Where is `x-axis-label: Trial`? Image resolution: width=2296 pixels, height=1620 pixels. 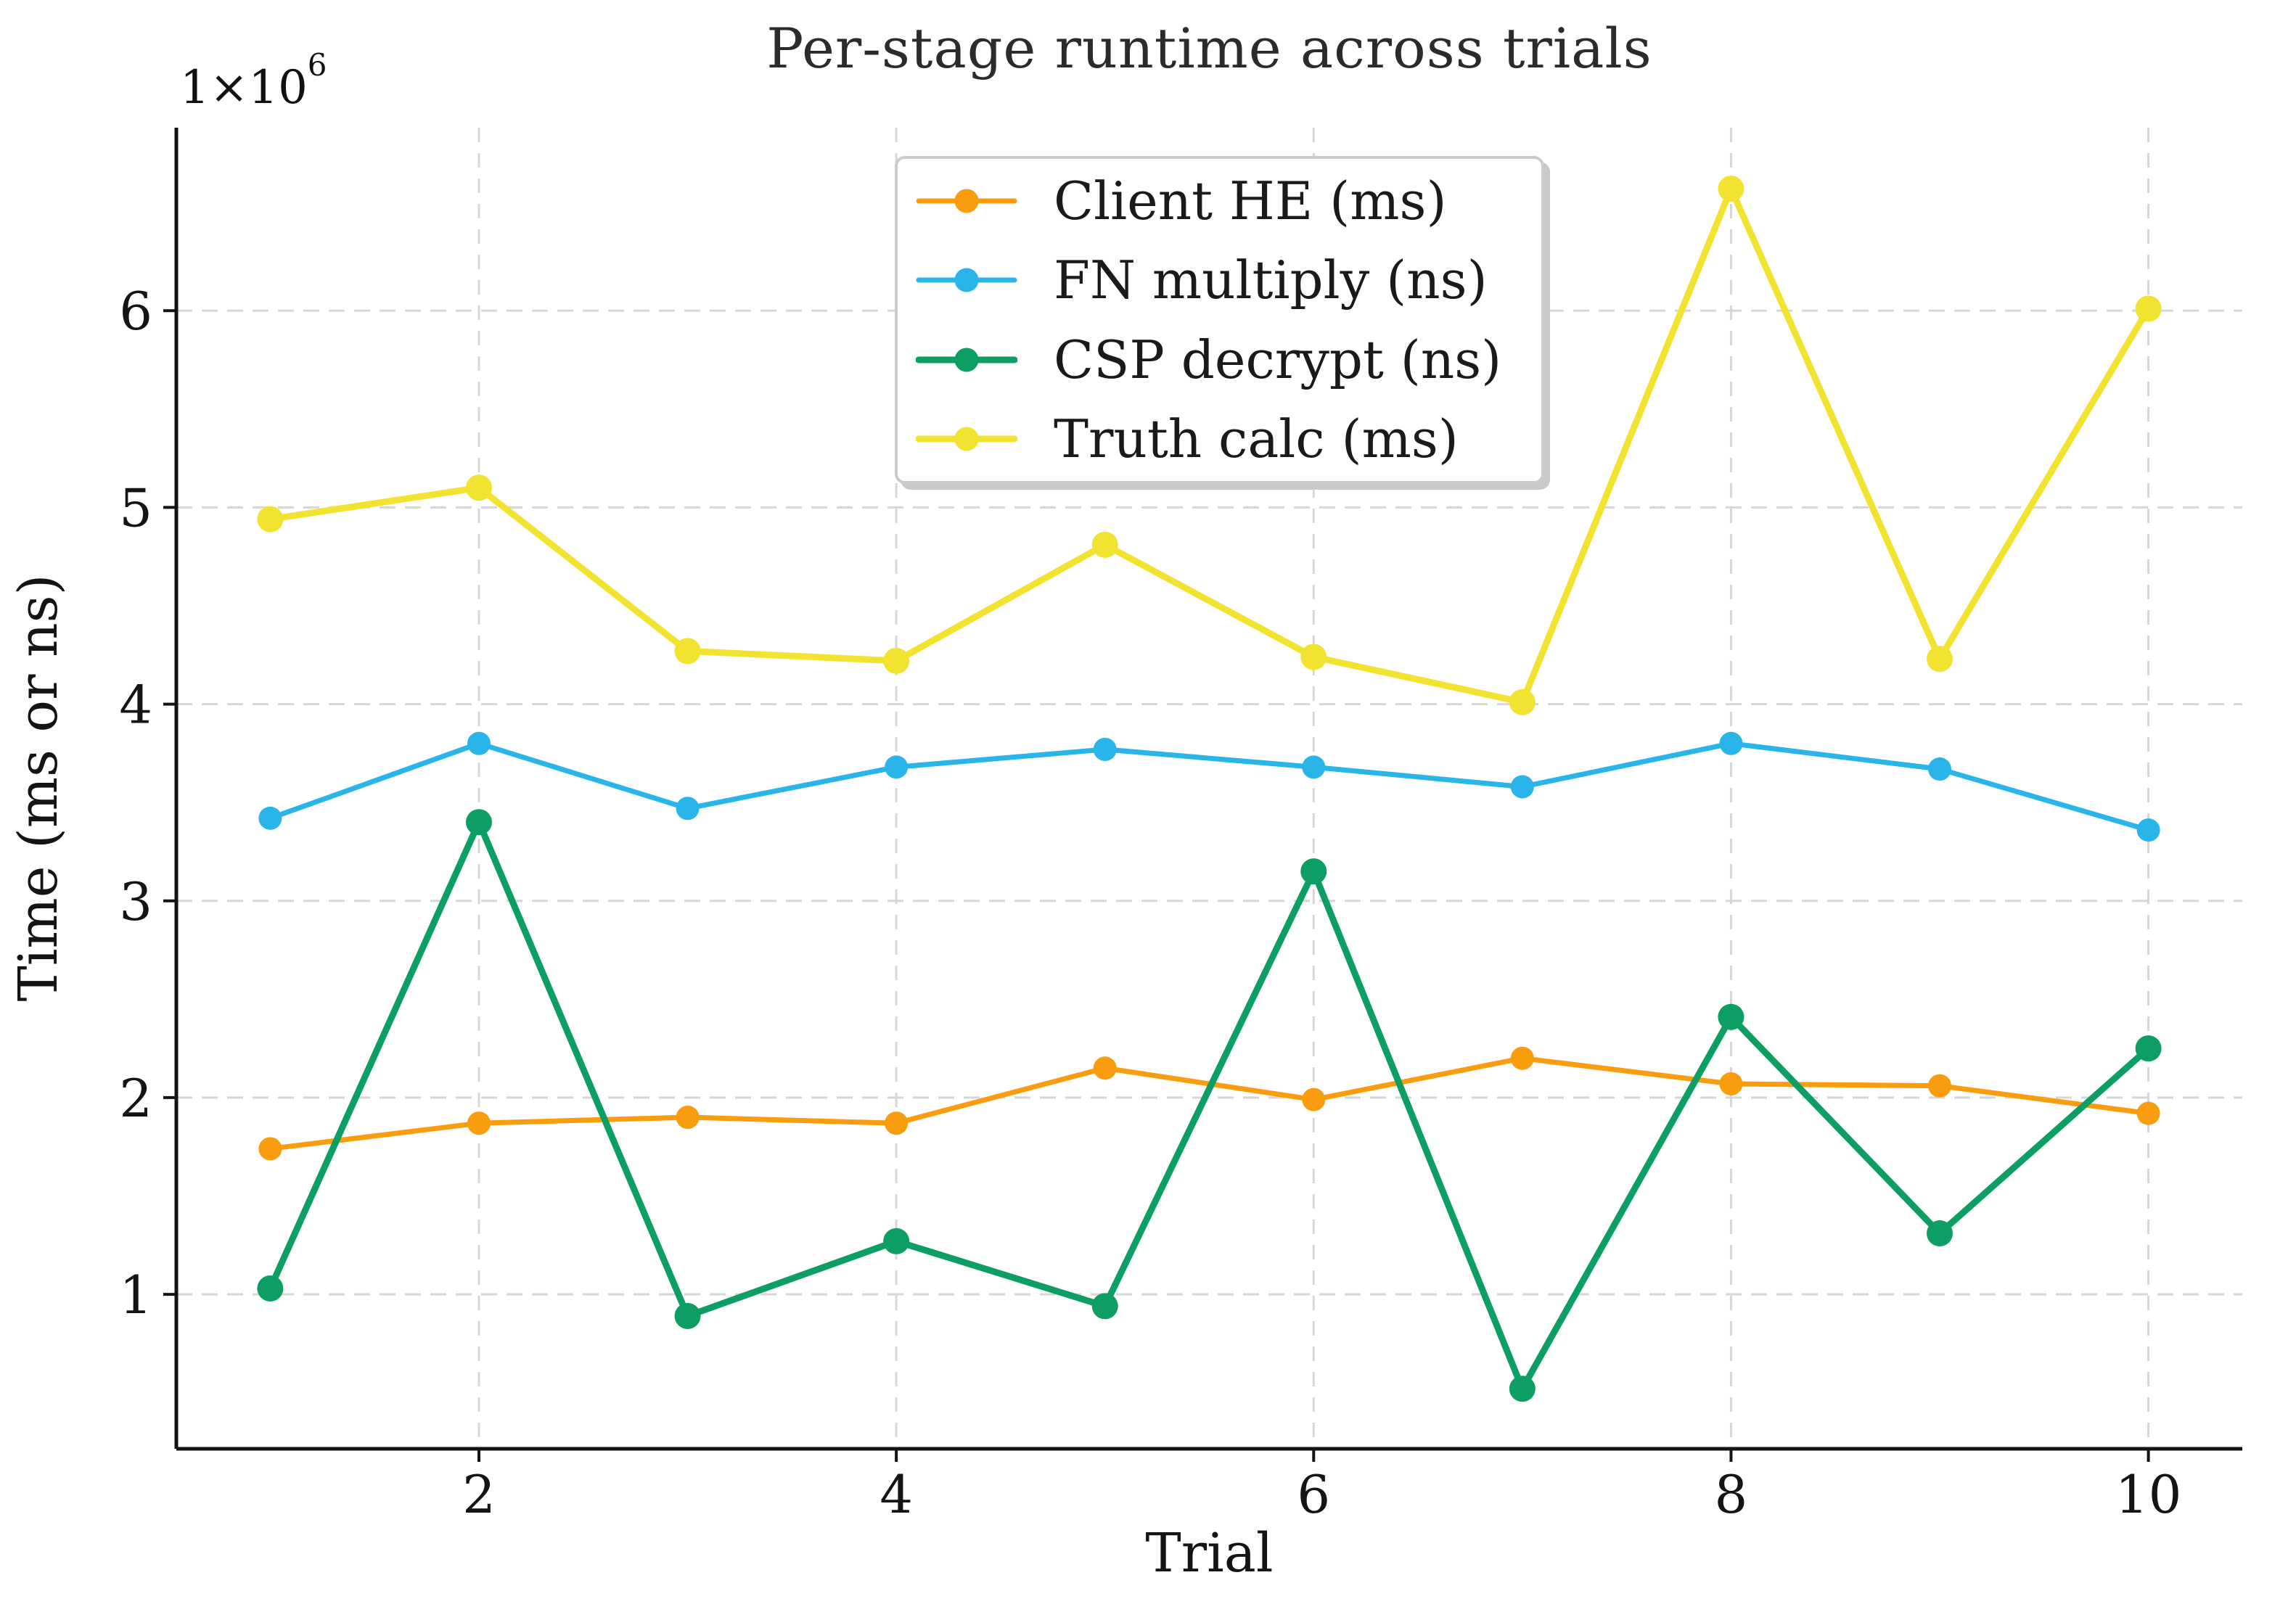
x-axis-label: Trial is located at coordinates (1209, 1553).